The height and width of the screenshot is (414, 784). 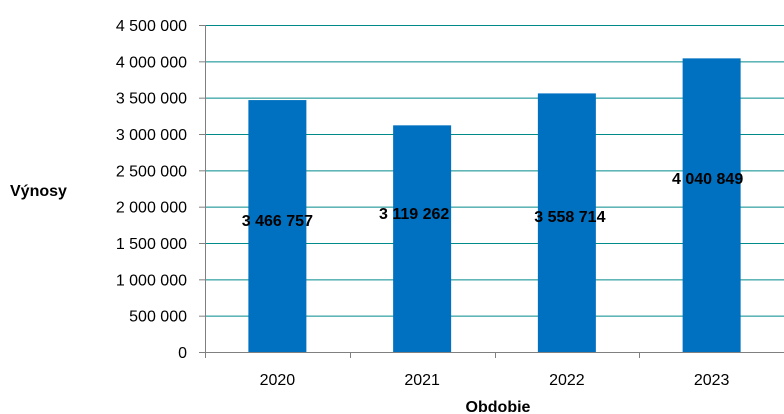 What do you see at coordinates (567, 380) in the screenshot?
I see `x-tick-label: 2022` at bounding box center [567, 380].